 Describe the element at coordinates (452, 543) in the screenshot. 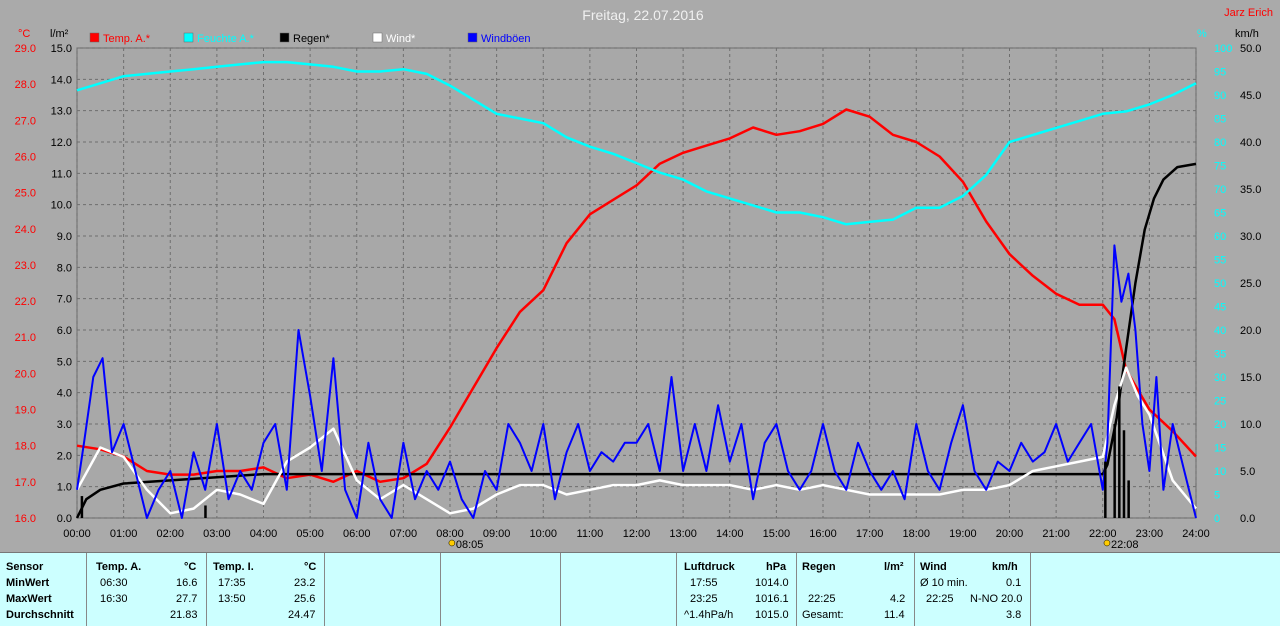

I see `sun-icon` at that location.